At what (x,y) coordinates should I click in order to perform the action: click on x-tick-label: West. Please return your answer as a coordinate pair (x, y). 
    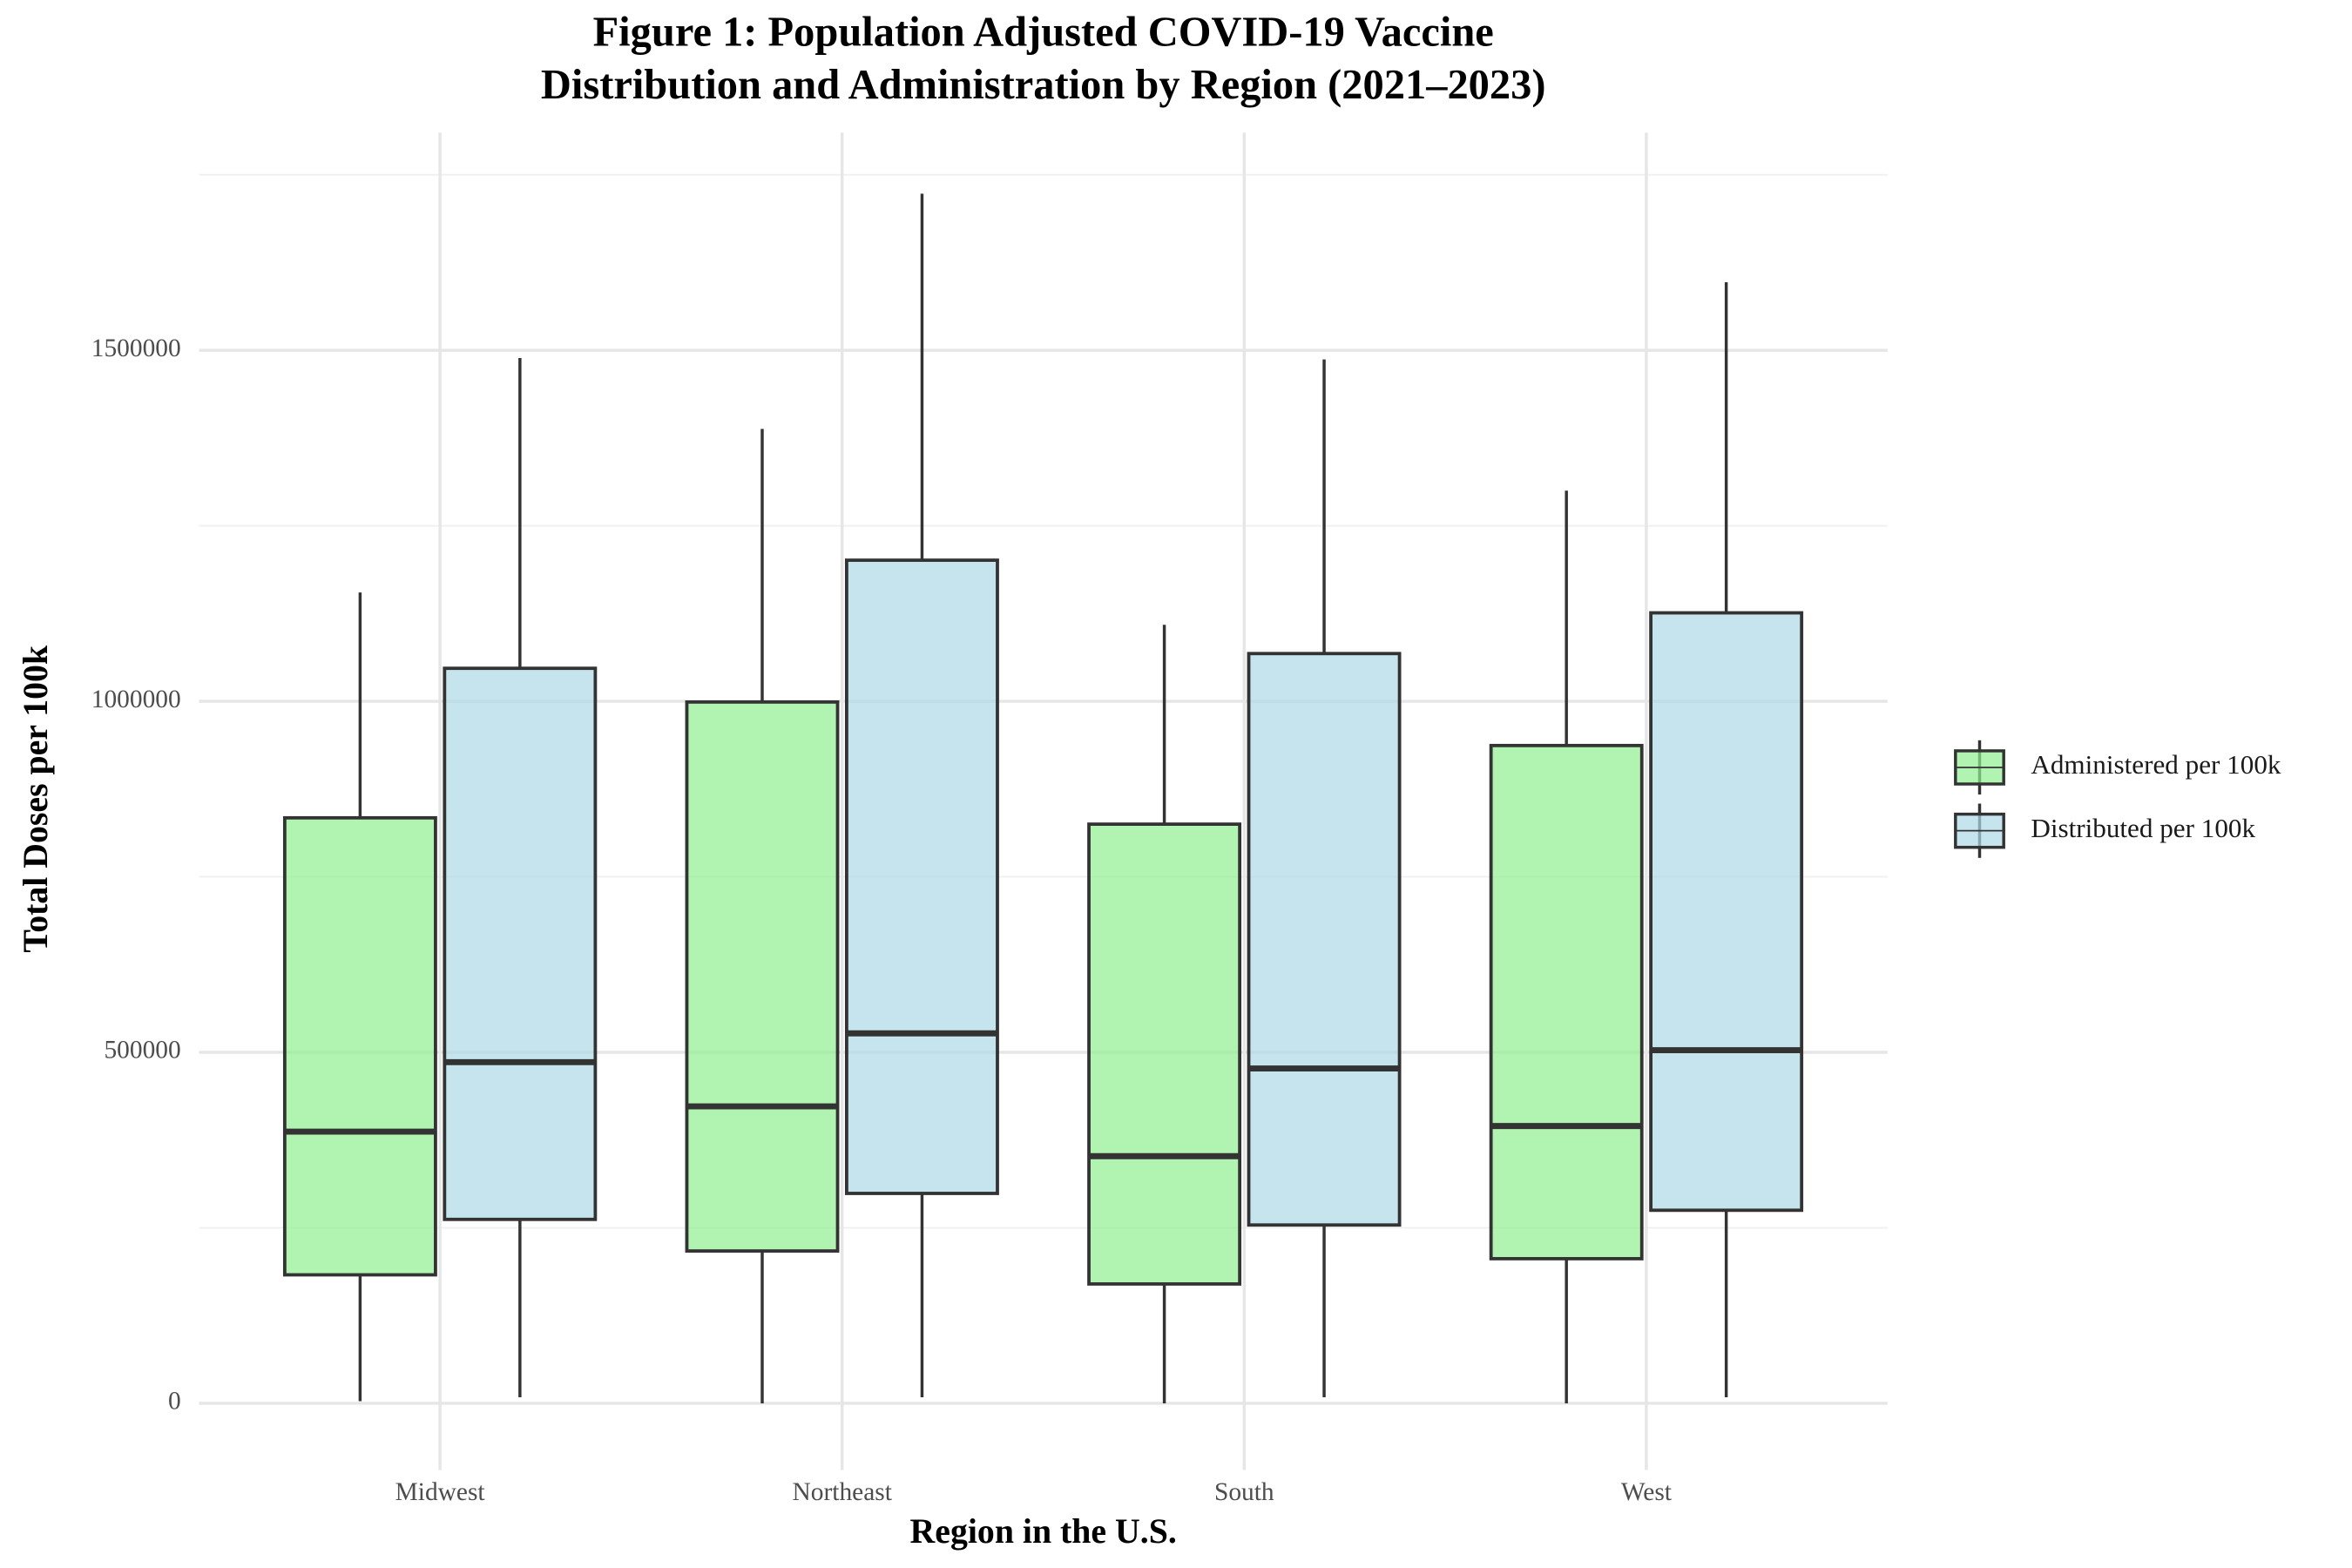
    Looking at the image, I should click on (1646, 1492).